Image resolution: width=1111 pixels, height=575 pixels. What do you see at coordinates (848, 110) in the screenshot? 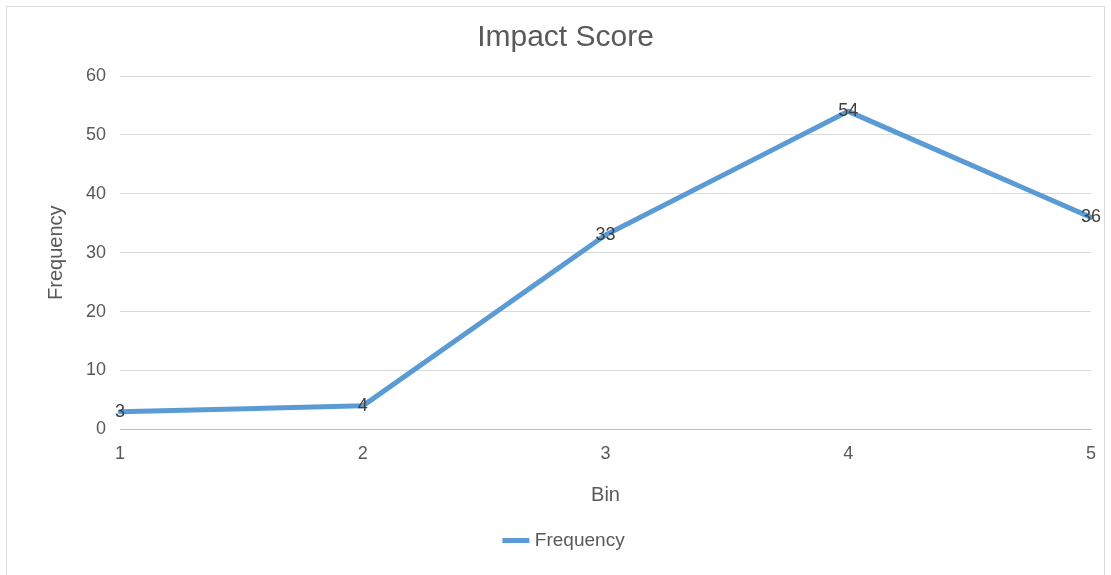
I see `data-label: 54` at bounding box center [848, 110].